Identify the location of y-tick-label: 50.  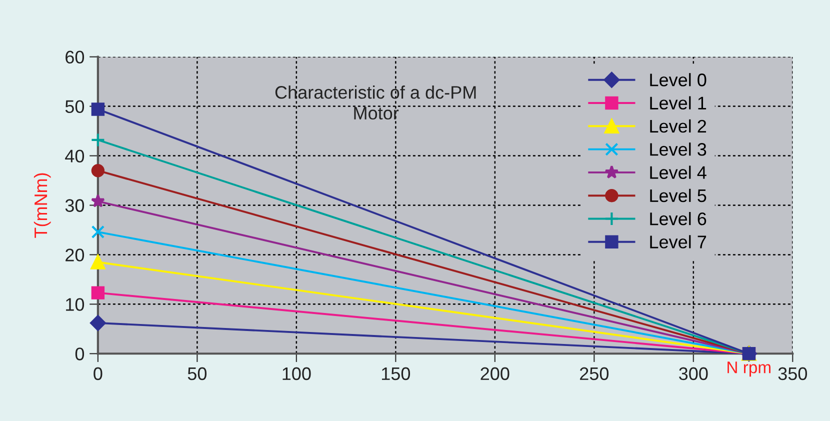
(74, 107).